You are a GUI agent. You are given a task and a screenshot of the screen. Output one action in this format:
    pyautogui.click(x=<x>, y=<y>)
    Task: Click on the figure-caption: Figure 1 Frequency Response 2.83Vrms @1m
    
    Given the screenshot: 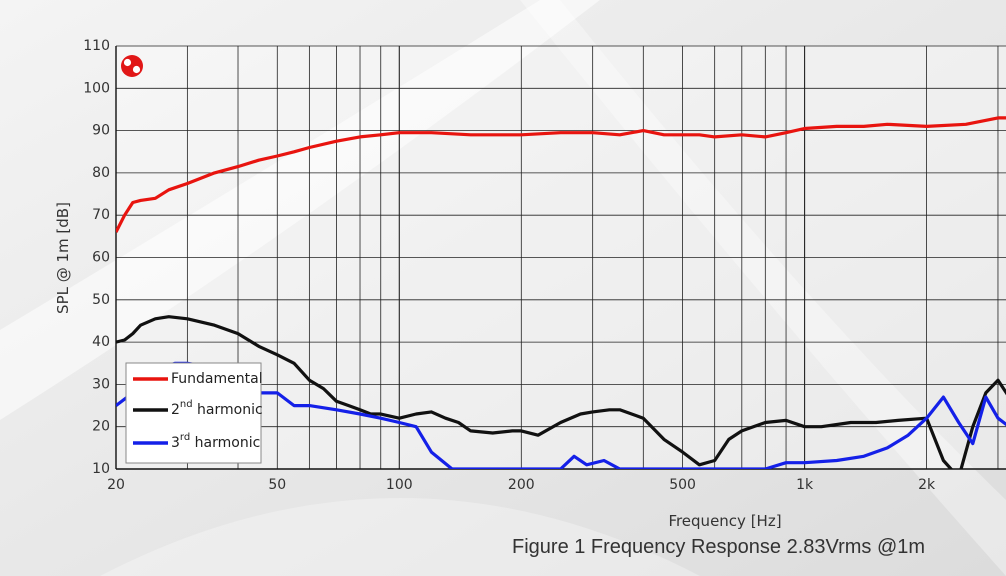 What is the action you would take?
    pyautogui.click(x=719, y=547)
    